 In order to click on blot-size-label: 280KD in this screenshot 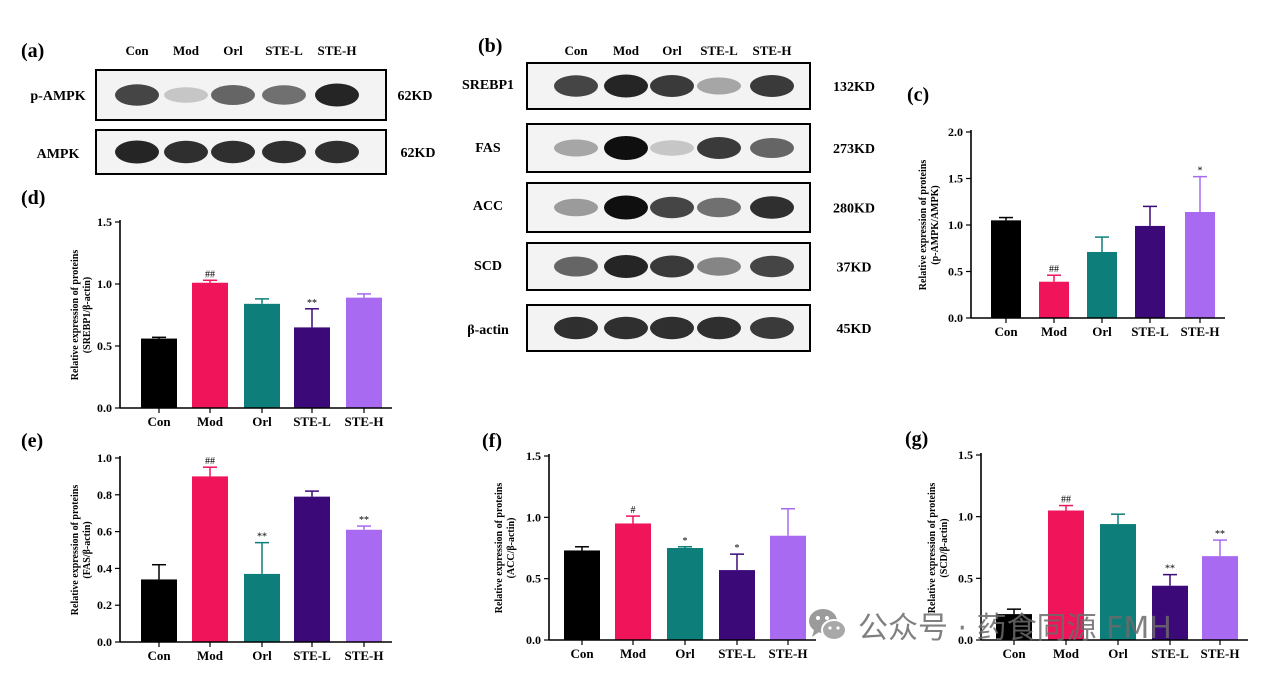, I will do `click(854, 209)`.